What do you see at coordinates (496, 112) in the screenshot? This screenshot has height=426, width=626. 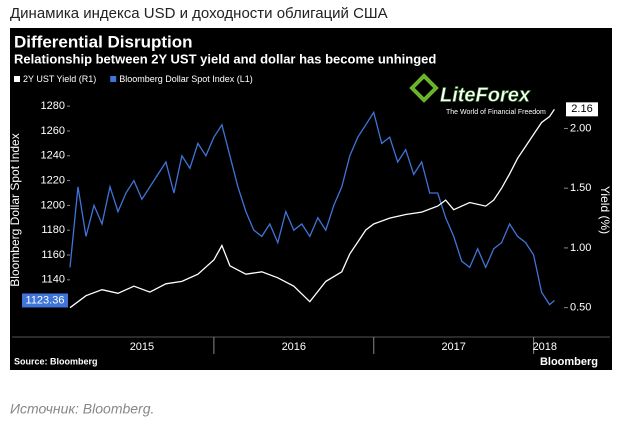 I see `logo-tagline: The World of Financial Freedom` at bounding box center [496, 112].